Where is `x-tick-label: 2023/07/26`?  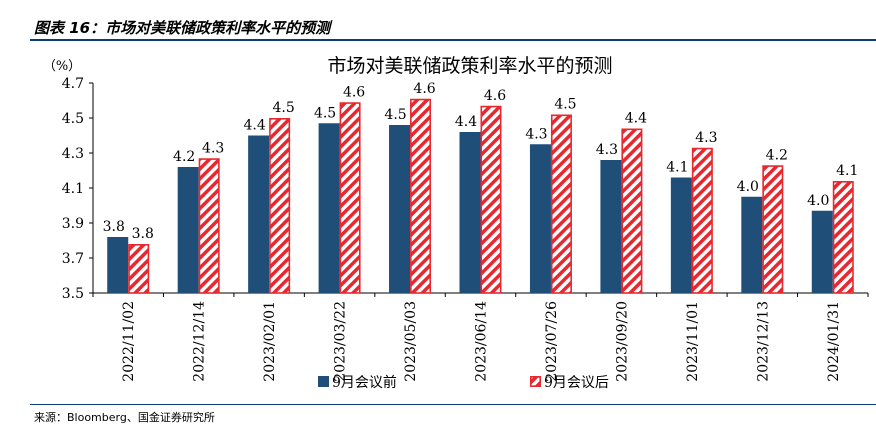 x-tick-label: 2023/07/26 is located at coordinates (552, 341).